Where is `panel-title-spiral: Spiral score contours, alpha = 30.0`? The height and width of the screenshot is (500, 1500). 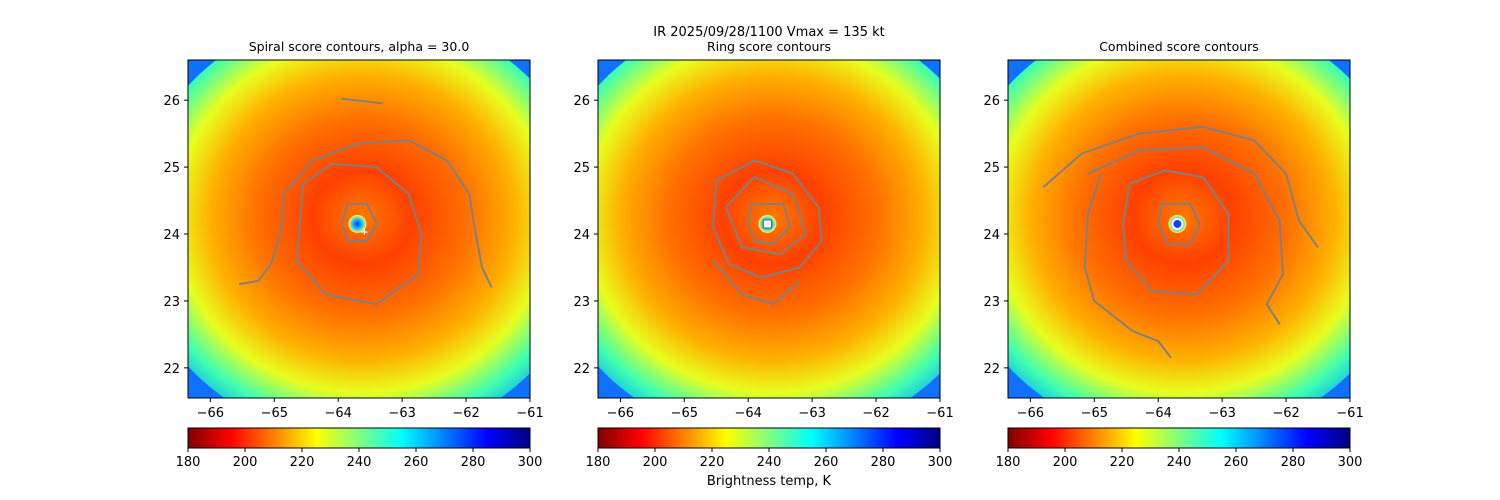 panel-title-spiral: Spiral score contours, alpha = 30.0 is located at coordinates (359, 46).